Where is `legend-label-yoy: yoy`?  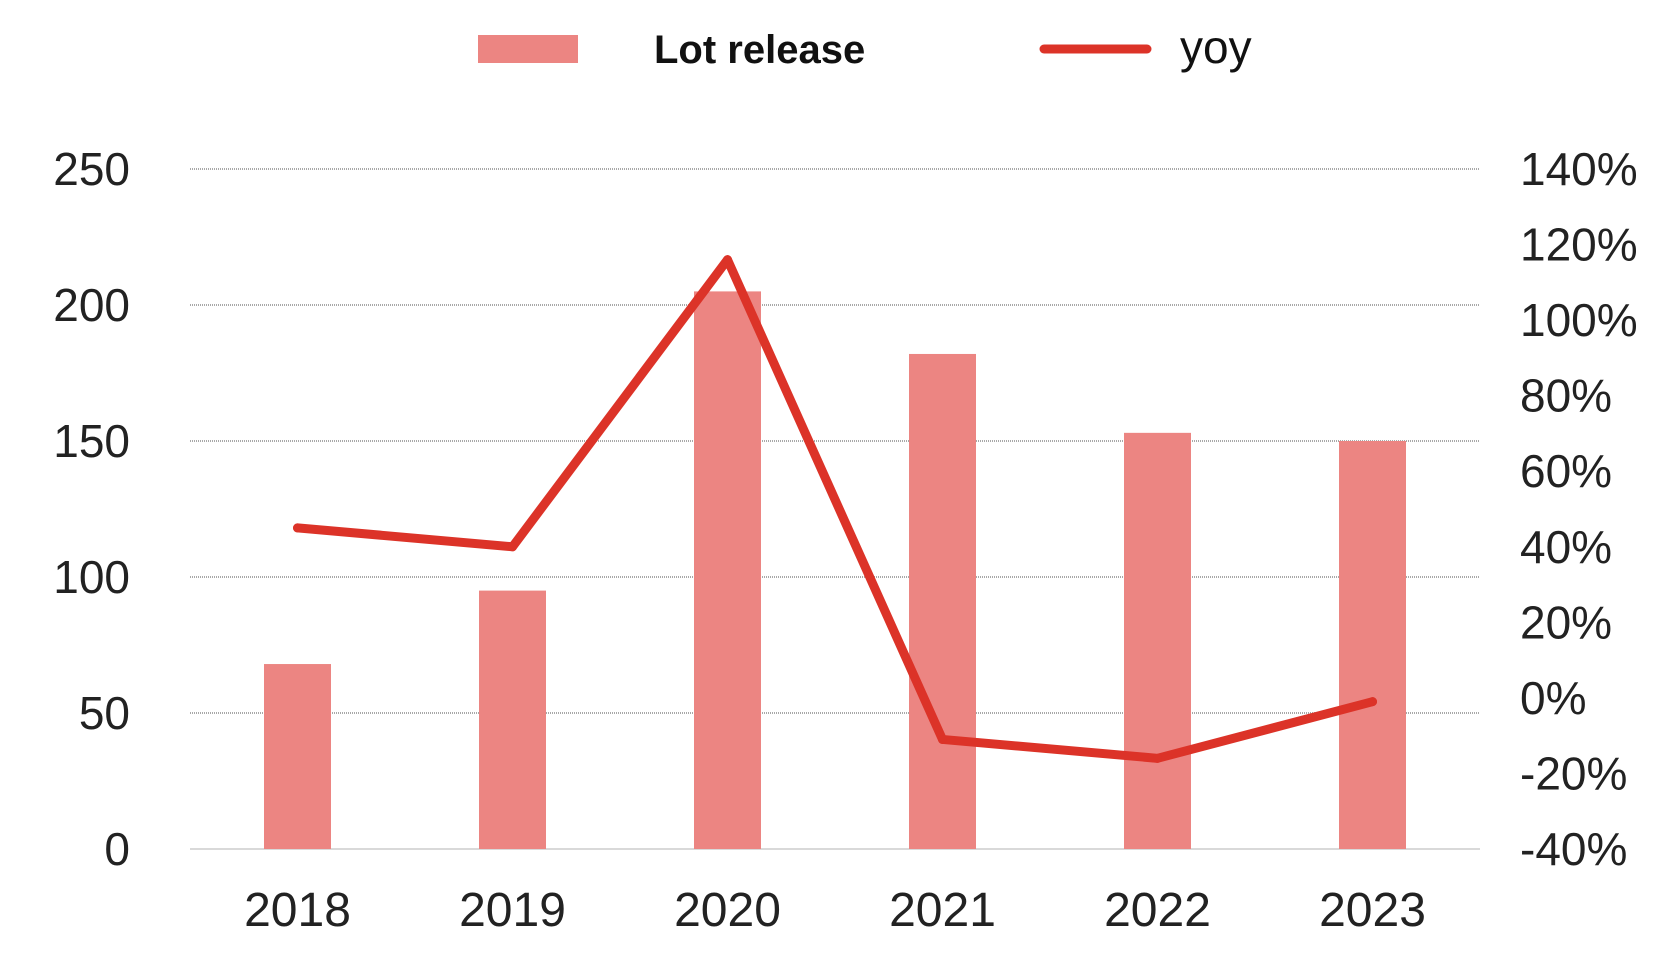
legend-label-yoy: yoy is located at coordinates (1216, 47).